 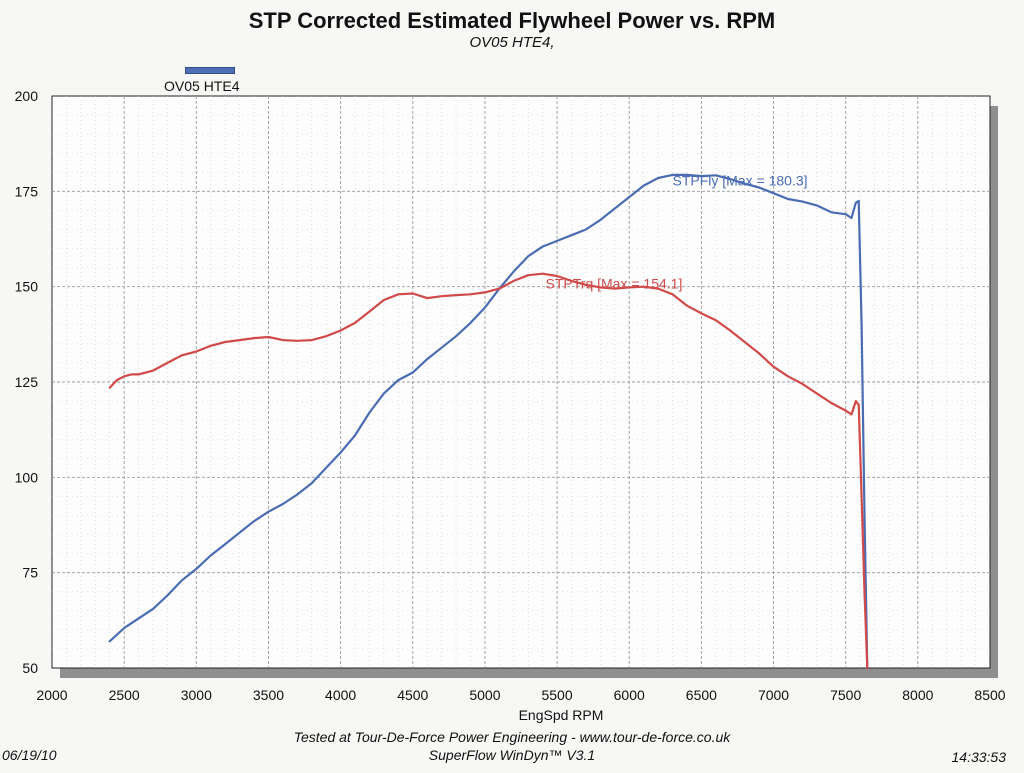 I want to click on x-tick-label: 5500, so click(x=556, y=695).